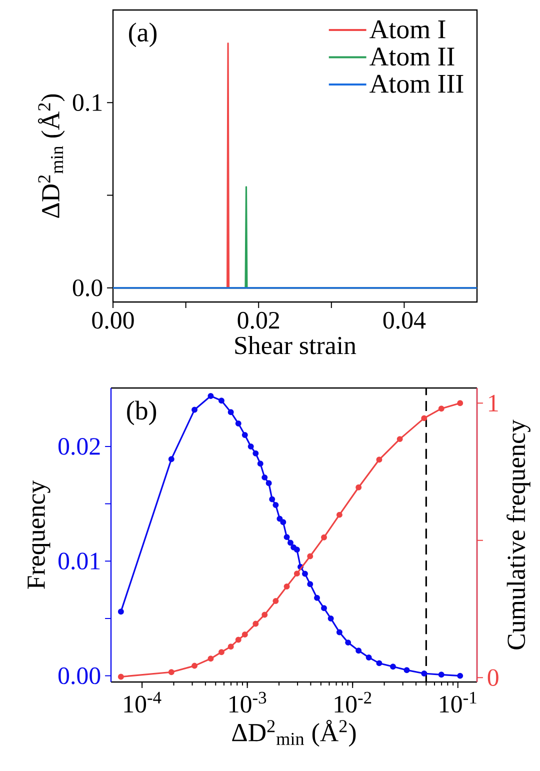  What do you see at coordinates (493, 677) in the screenshot?
I see `y2-tick-label: 0` at bounding box center [493, 677].